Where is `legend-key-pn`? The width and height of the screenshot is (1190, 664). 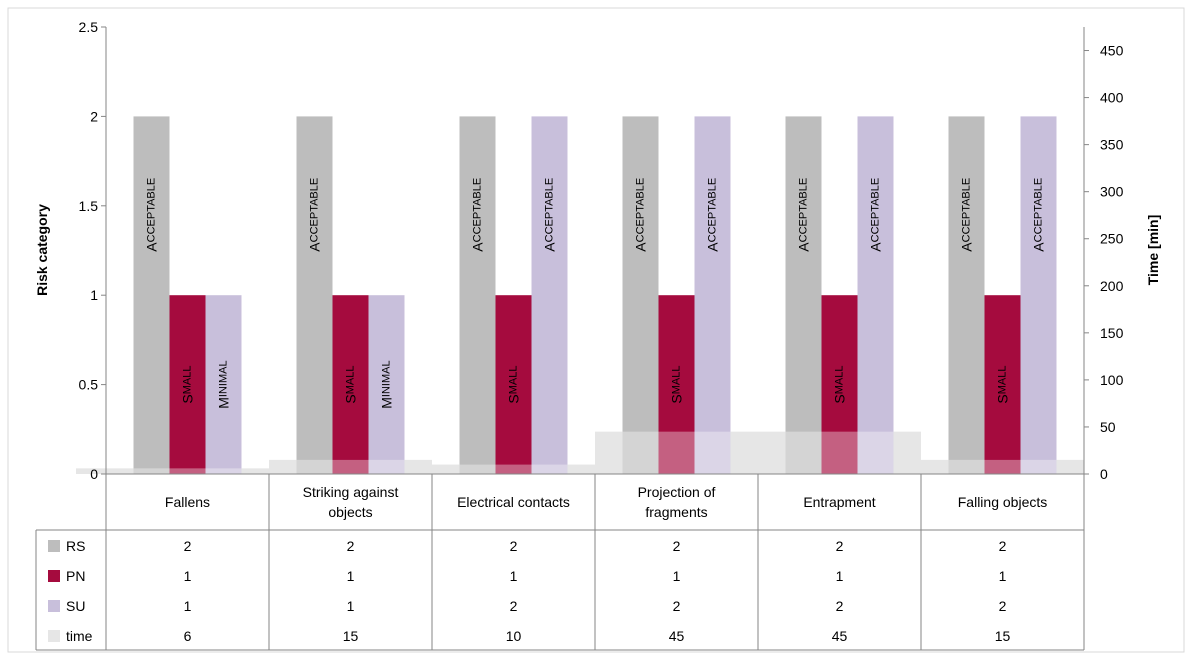
legend-key-pn is located at coordinates (54, 576).